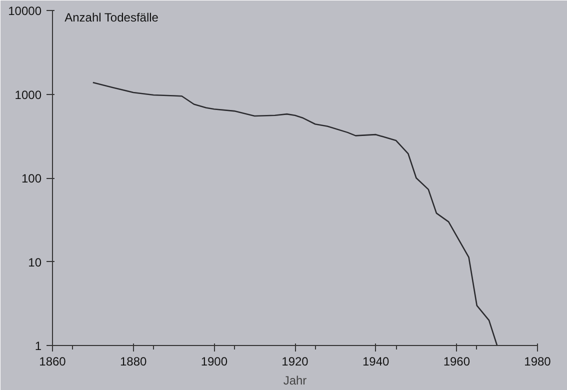 This screenshot has width=567, height=390. I want to click on x-tick-label: 1880, so click(134, 361).